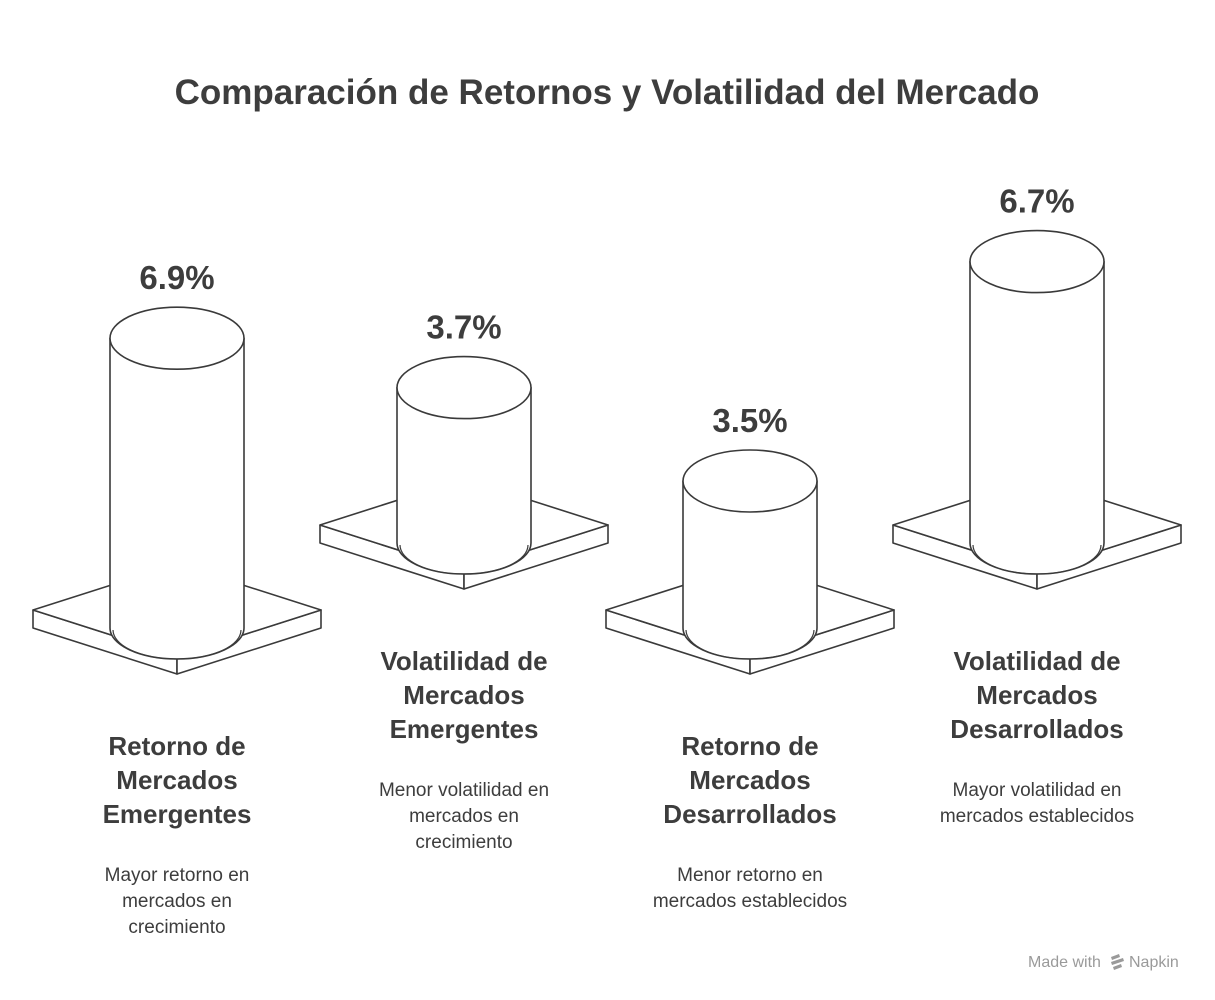 This screenshot has height=1000, width=1215. What do you see at coordinates (177, 780) in the screenshot?
I see `category-label: Retorno de Mercados Emergentes` at bounding box center [177, 780].